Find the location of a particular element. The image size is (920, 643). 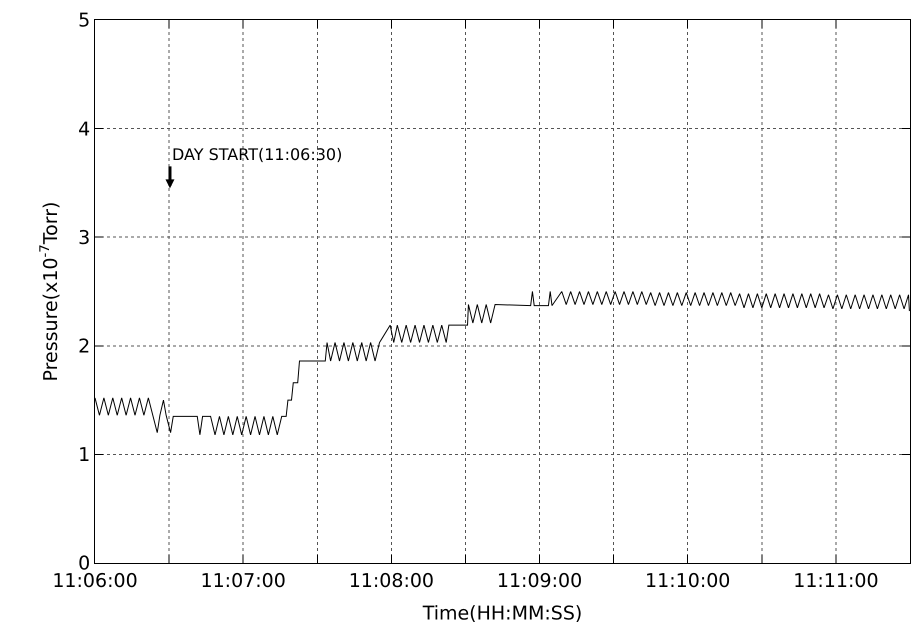

x-tick-label: 11:10:00 is located at coordinates (687, 581).